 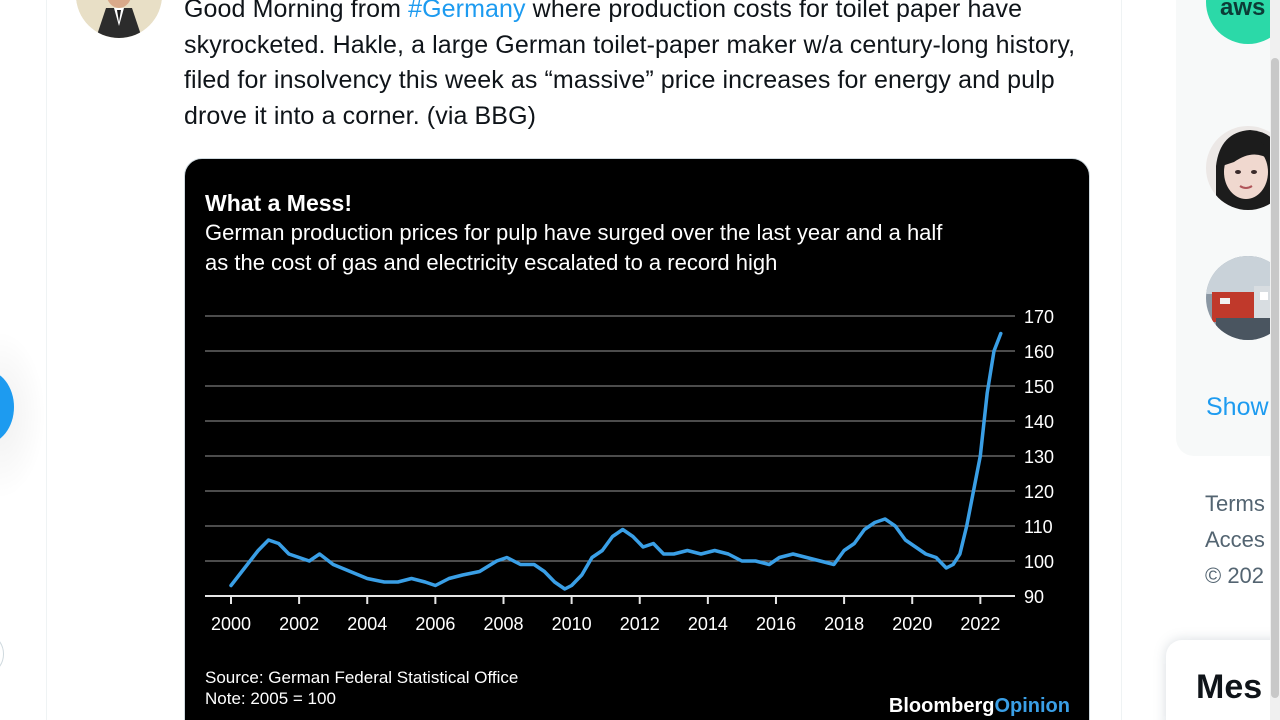 What do you see at coordinates (1038, 527) in the screenshot?
I see `chart-y-tick-label: 110` at bounding box center [1038, 527].